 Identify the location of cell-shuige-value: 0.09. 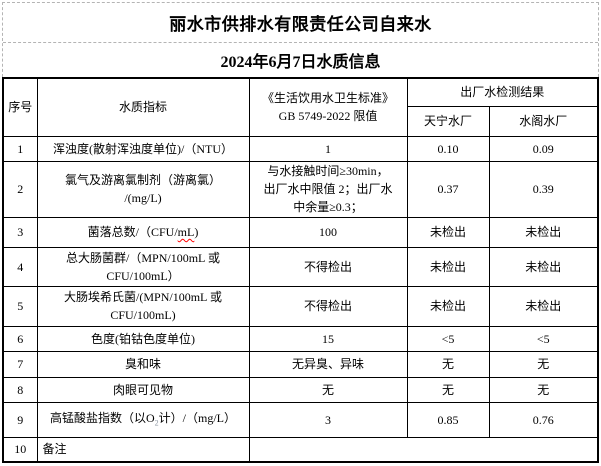
(543, 148).